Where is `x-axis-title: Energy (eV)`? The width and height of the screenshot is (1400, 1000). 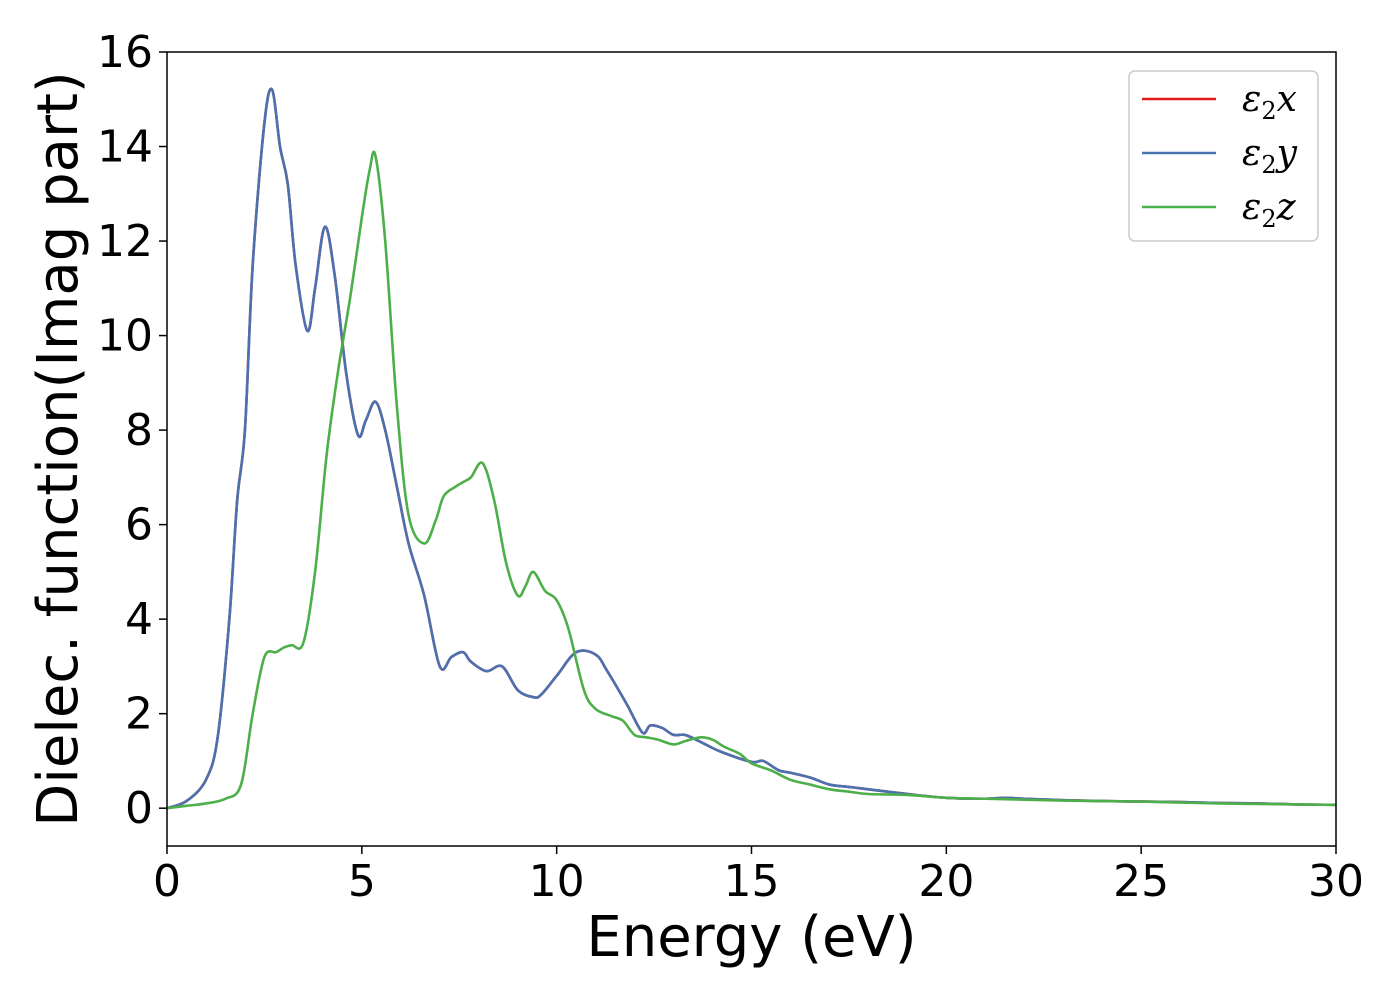 x-axis-title: Energy (eV) is located at coordinates (751, 937).